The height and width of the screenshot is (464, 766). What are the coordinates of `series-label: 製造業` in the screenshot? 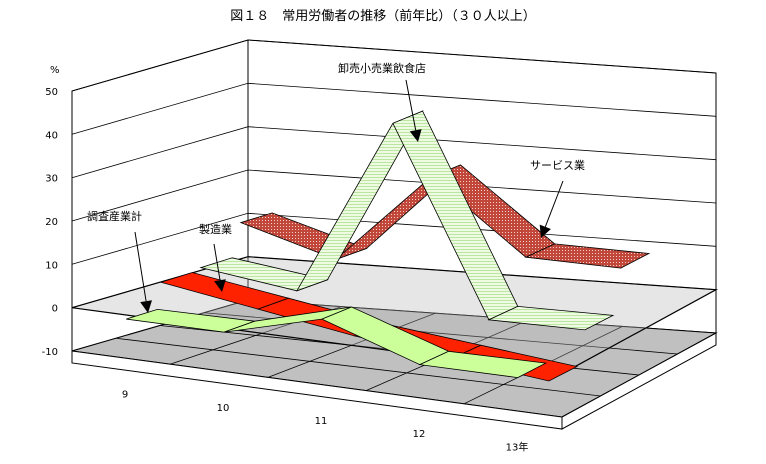 It's located at (215, 229).